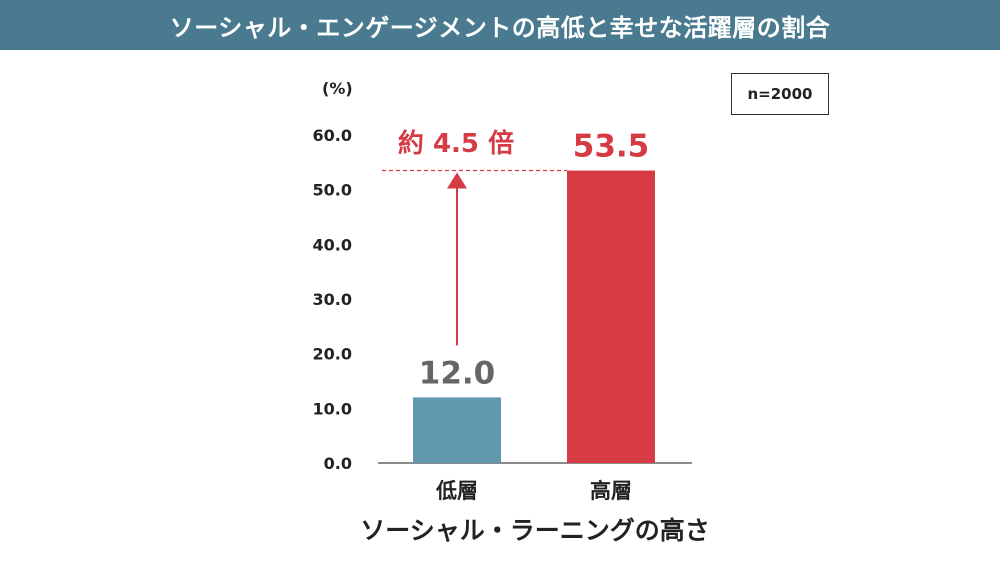 The height and width of the screenshot is (563, 1000). I want to click on annotation-group: 約 4.5 倍, so click(474, 237).